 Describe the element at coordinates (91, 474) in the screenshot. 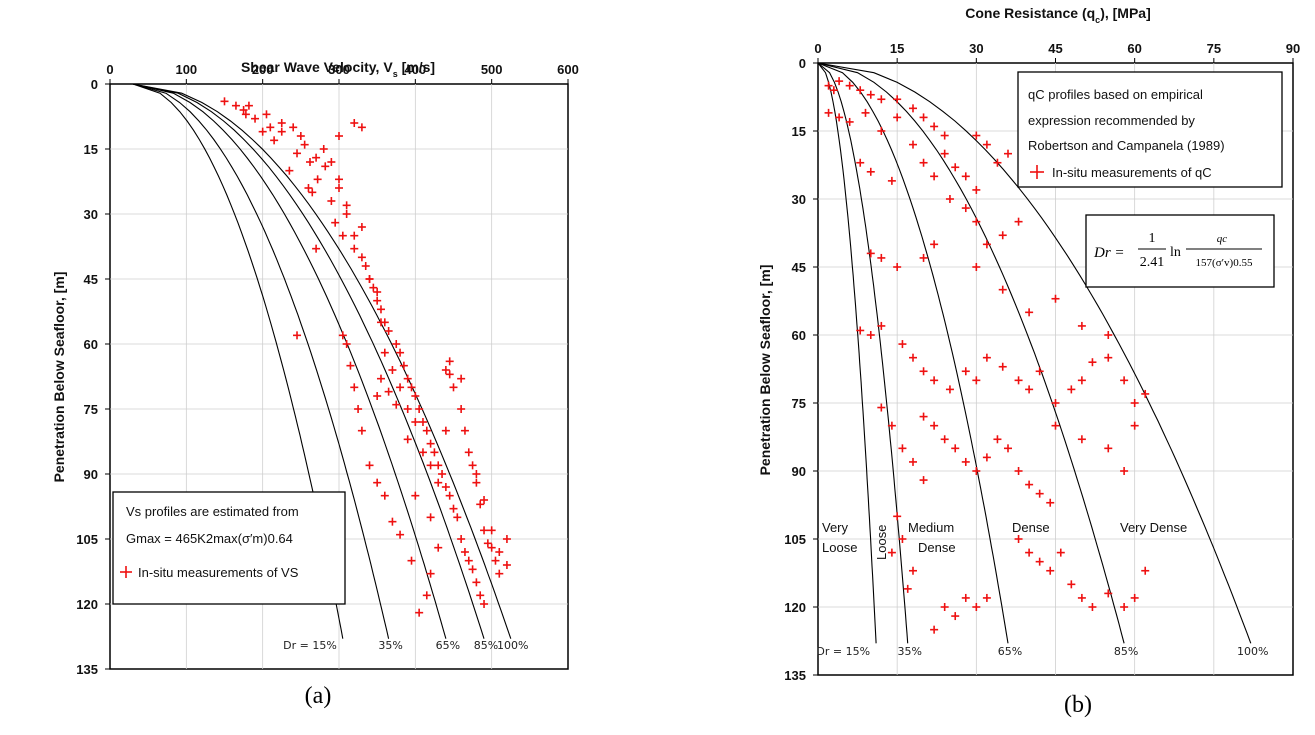

I see `chart-a-y-tick-label: 90` at that location.